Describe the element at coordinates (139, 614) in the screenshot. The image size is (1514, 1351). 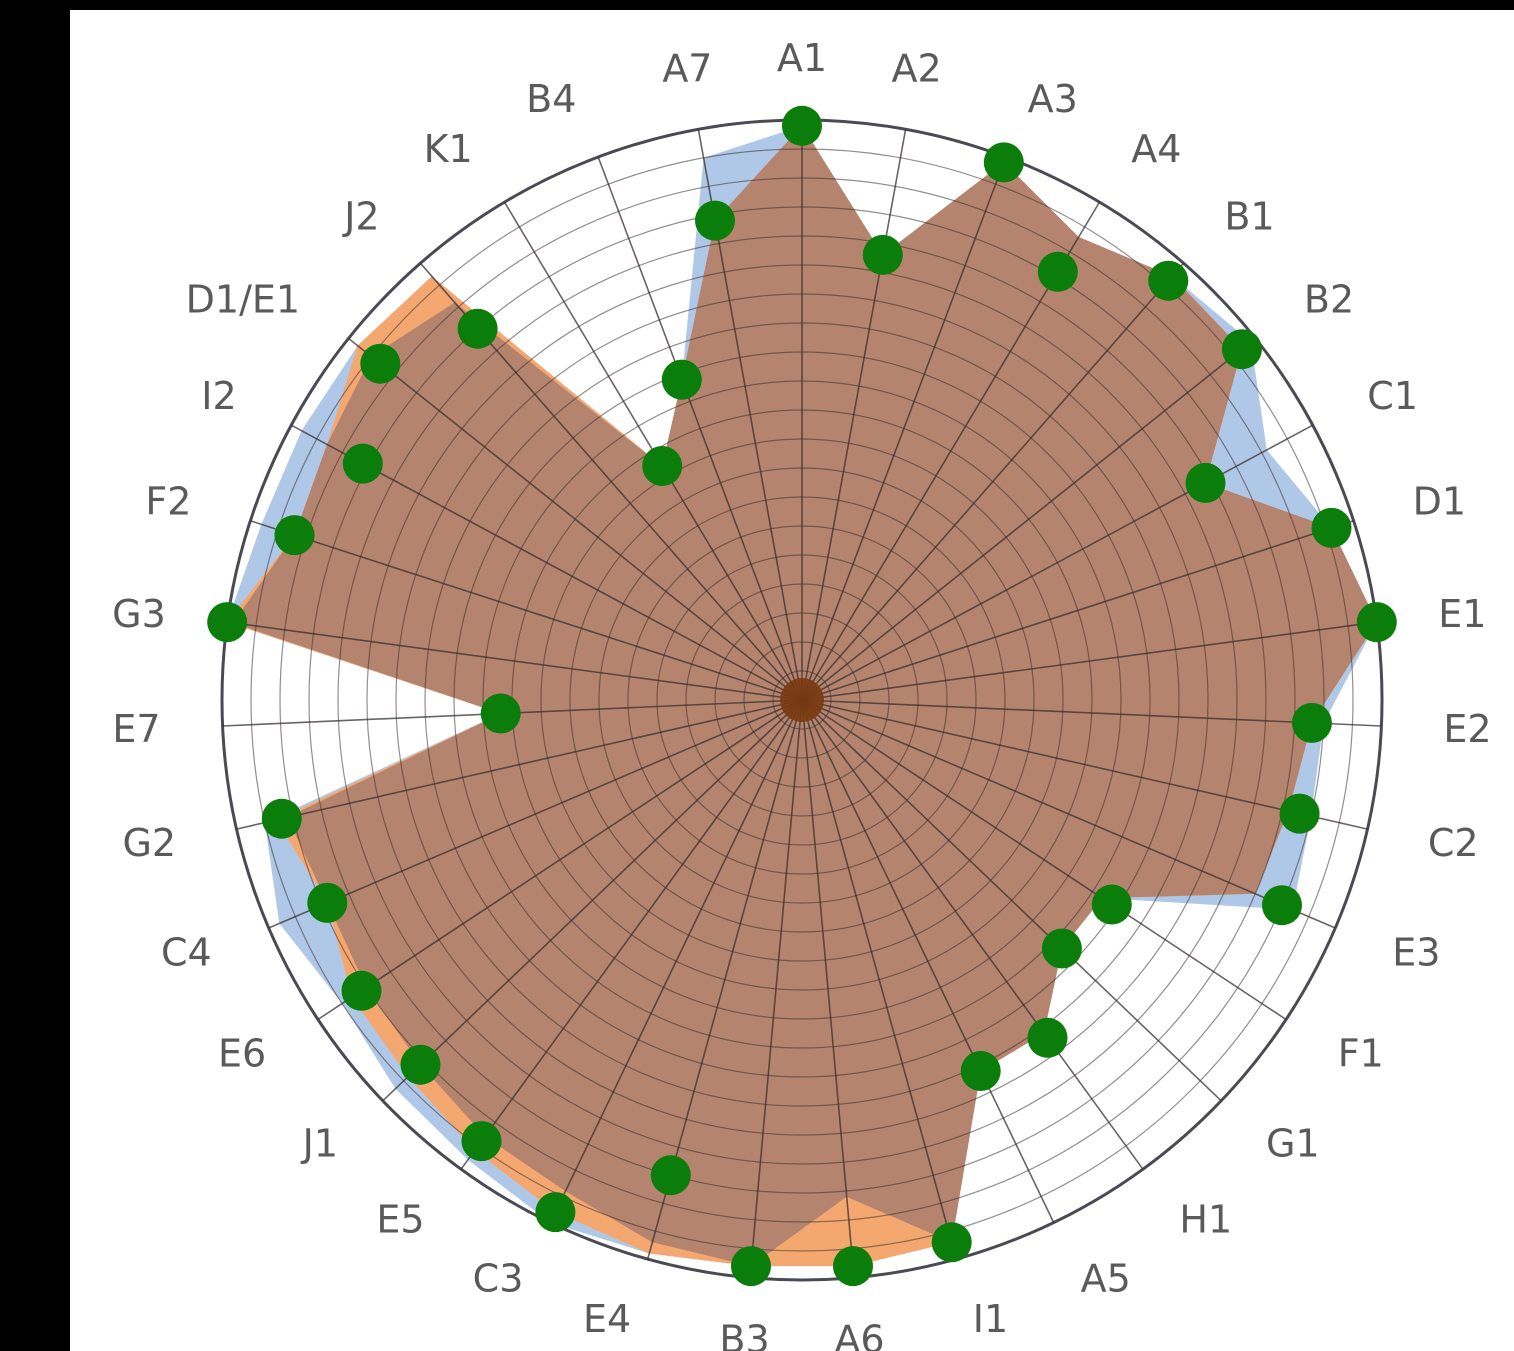
I see `category-label: G3` at that location.